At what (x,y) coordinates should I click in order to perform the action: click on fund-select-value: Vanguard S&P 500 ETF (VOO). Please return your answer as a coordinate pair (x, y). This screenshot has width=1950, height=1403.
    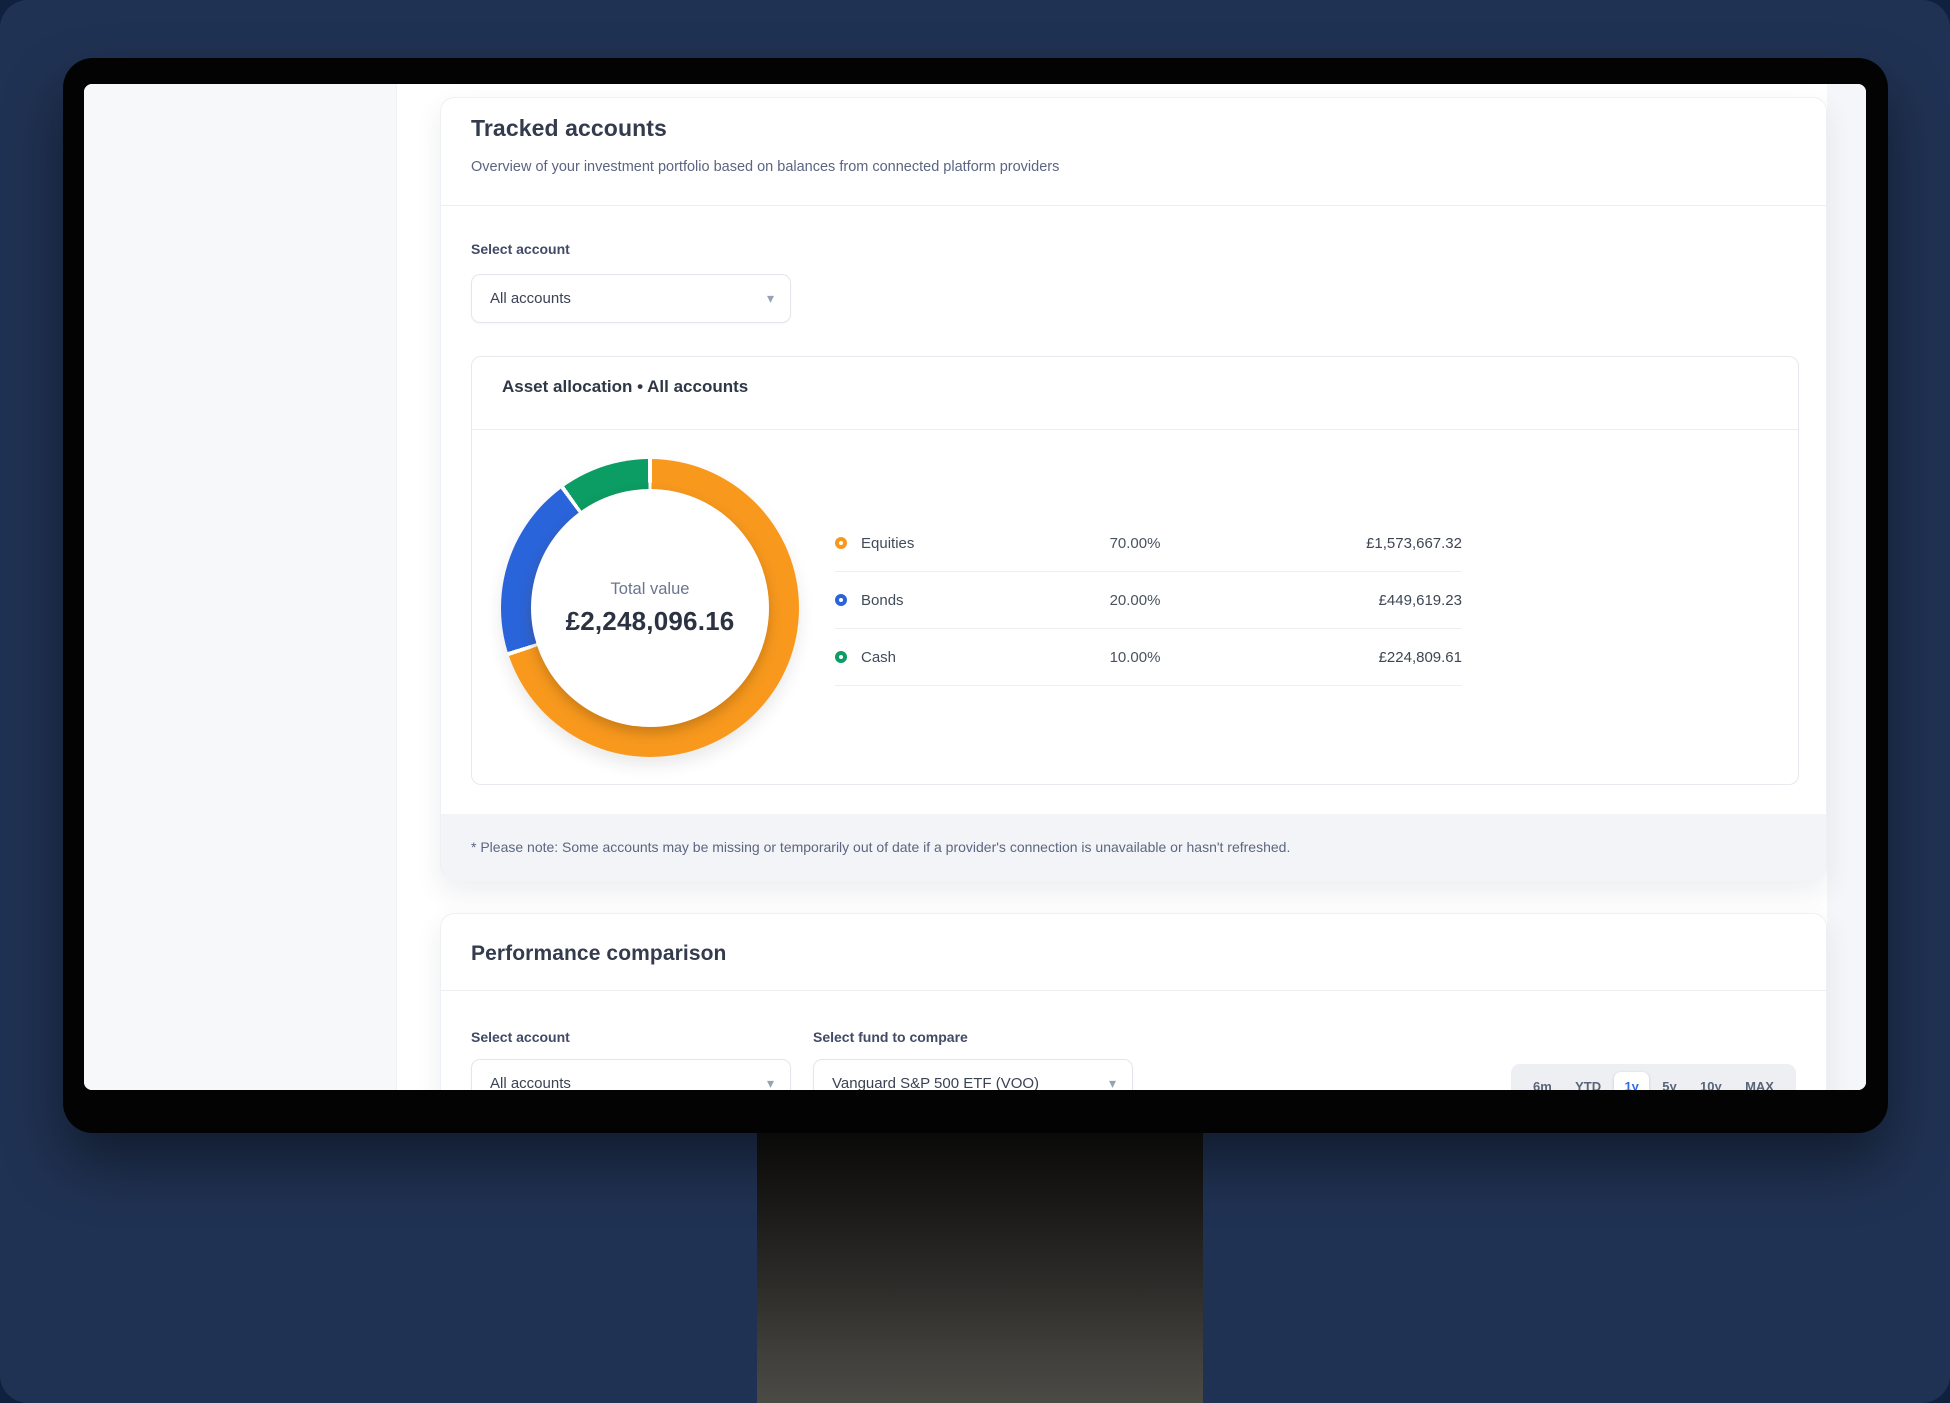
    Looking at the image, I should click on (936, 1082).